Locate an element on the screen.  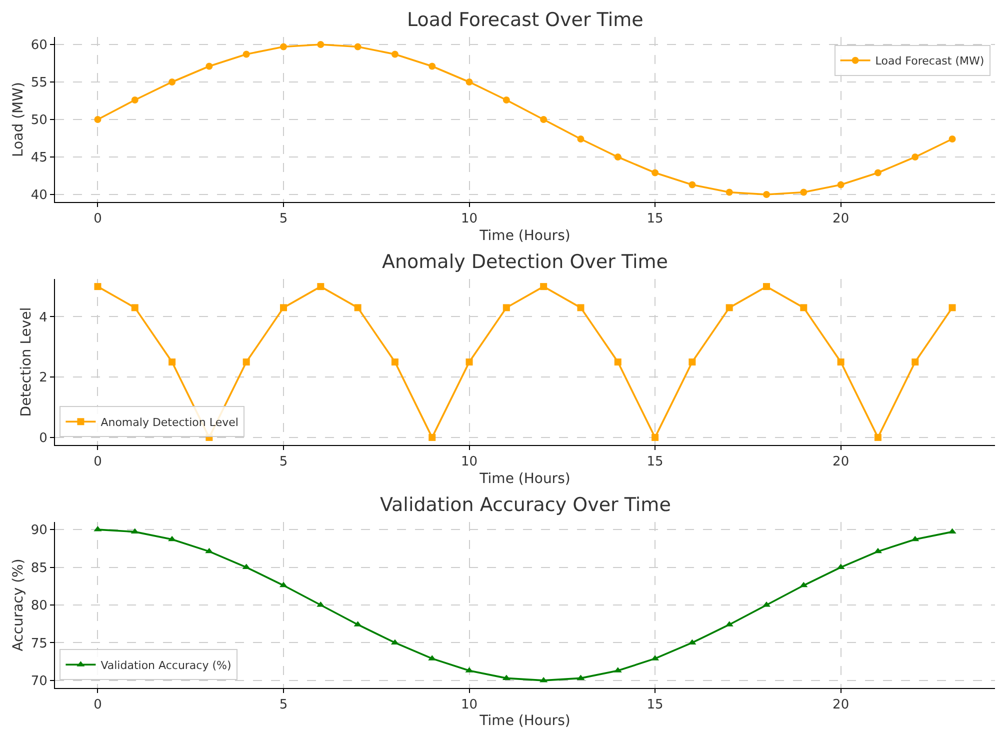
y-tick-label: 2 is located at coordinates (43, 378).